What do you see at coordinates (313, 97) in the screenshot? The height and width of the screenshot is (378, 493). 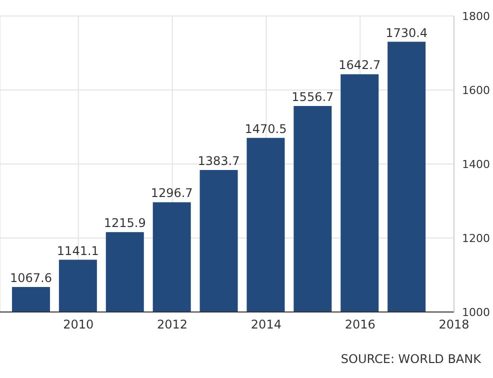 I see `data-label: 1556.7` at bounding box center [313, 97].